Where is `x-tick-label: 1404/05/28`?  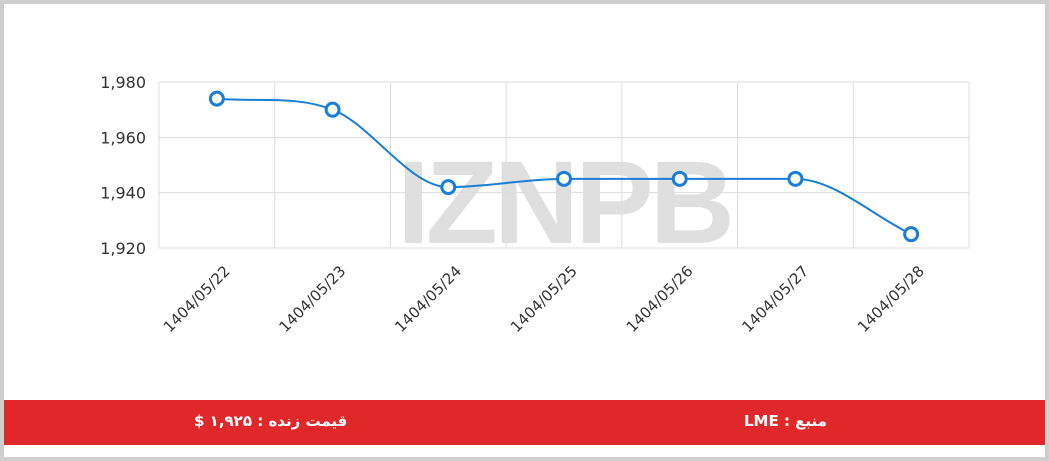
x-tick-label: 1404/05/28 is located at coordinates (891, 299).